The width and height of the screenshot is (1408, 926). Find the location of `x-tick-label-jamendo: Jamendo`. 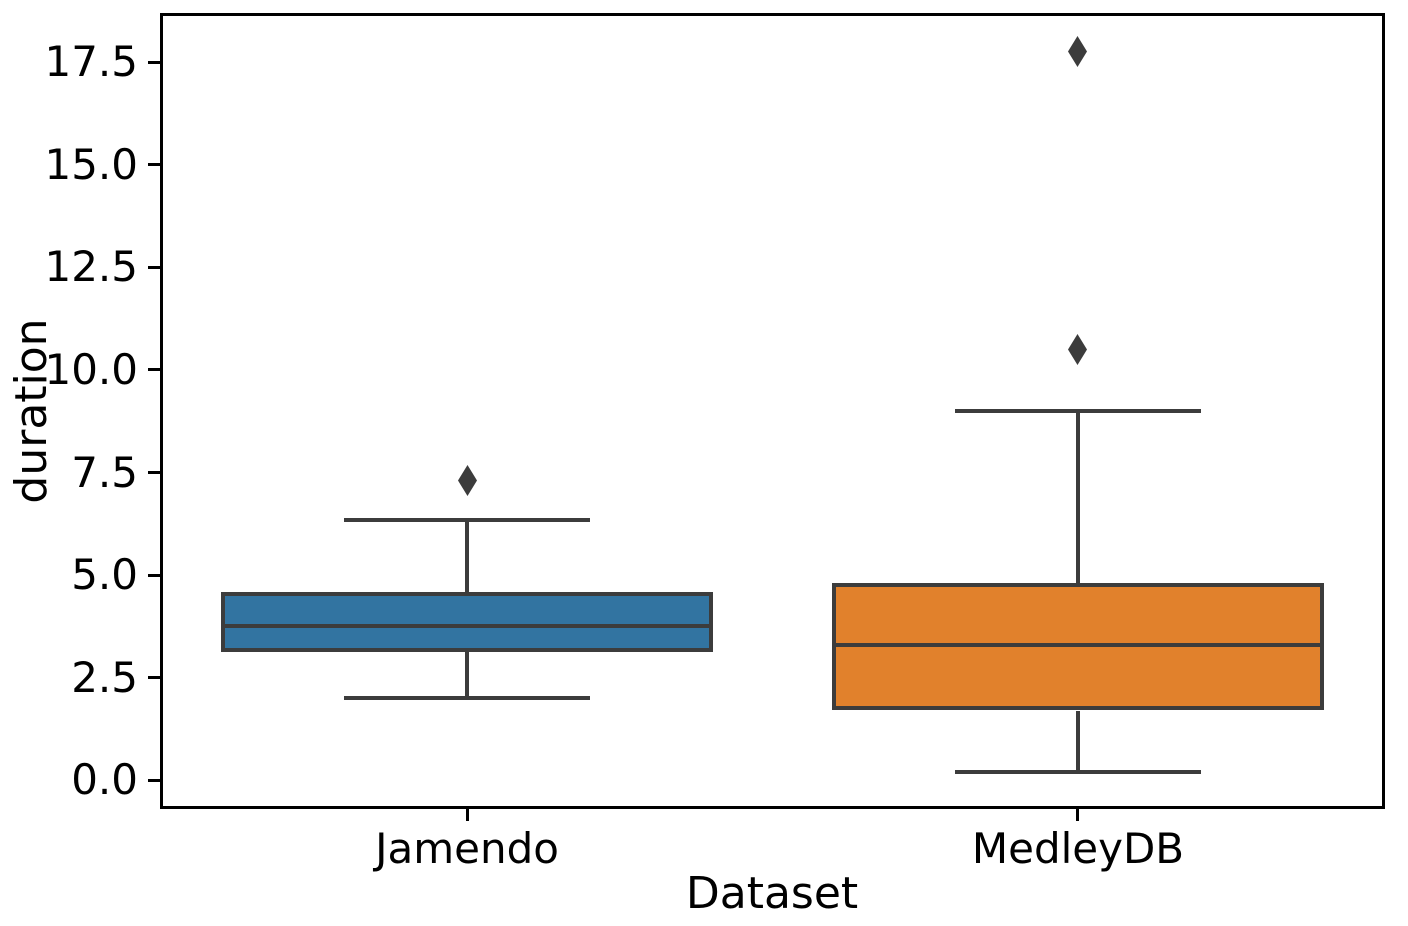

x-tick-label-jamendo: Jamendo is located at coordinates (467, 848).